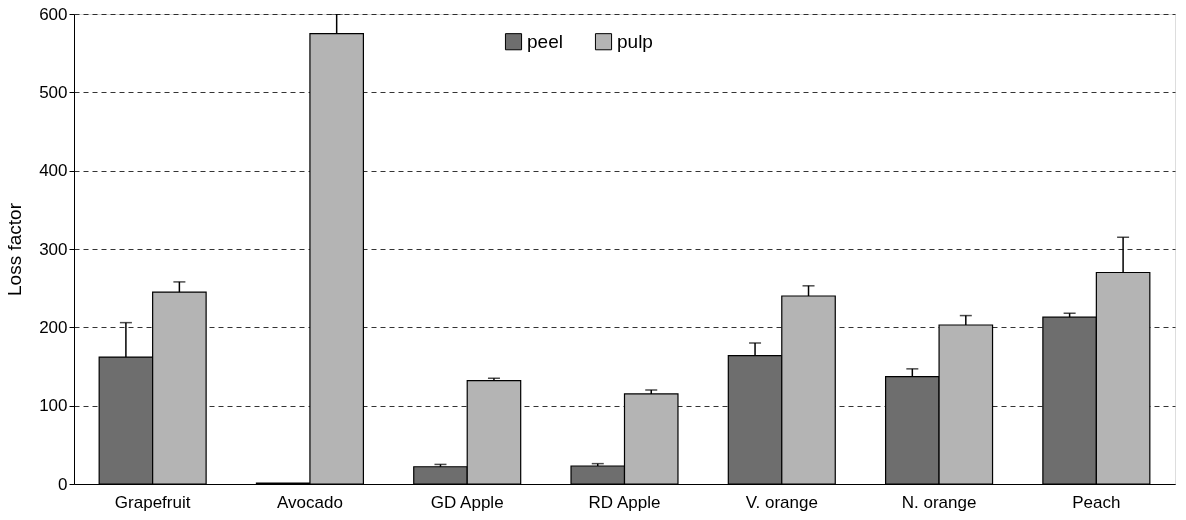 This screenshot has width=1186, height=520. What do you see at coordinates (53, 406) in the screenshot?
I see `y-tick-label: 100` at bounding box center [53, 406].